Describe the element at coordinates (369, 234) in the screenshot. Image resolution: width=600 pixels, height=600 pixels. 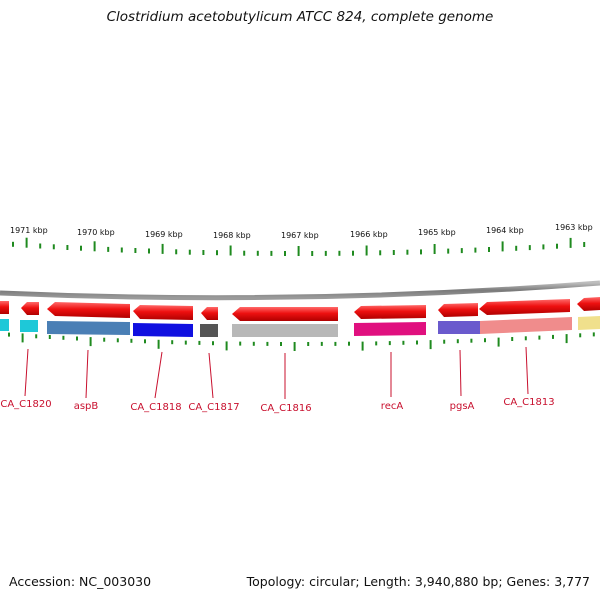
I see `kbp-label: 1966 kbp` at that location.